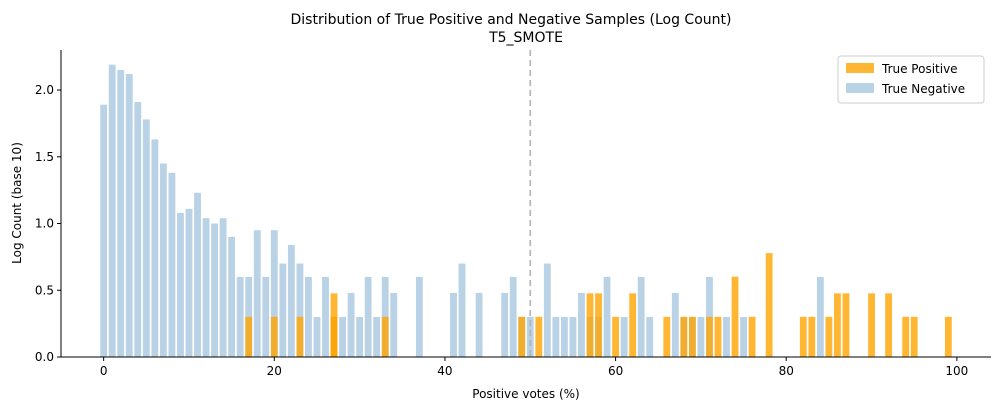  Describe the element at coordinates (923, 89) in the screenshot. I see `legend-label-true-negative: True Negative` at that location.